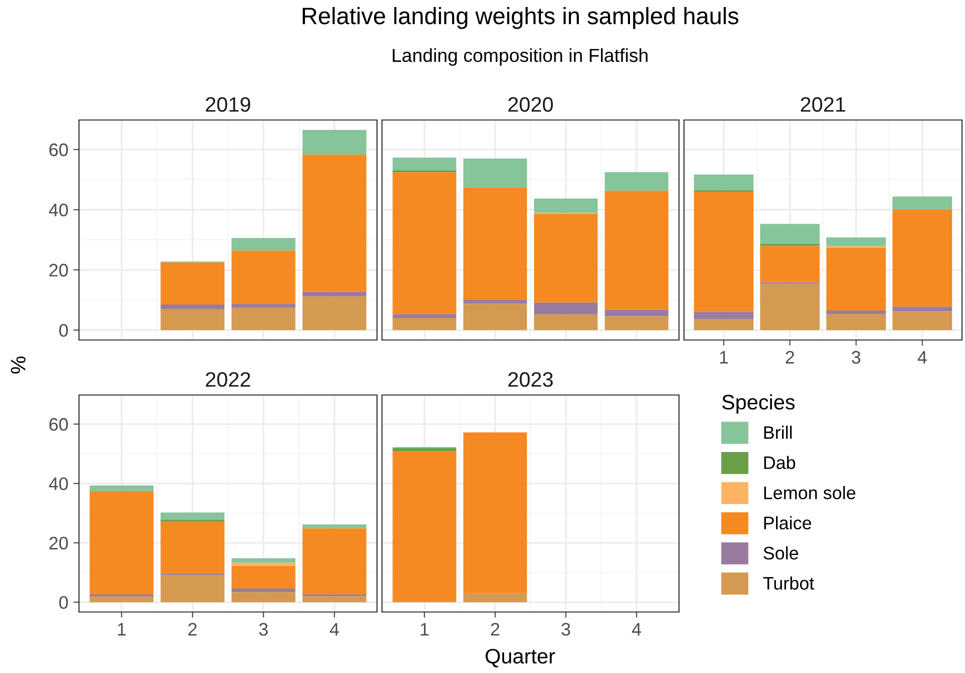  What do you see at coordinates (520, 658) in the screenshot?
I see `x-axis-title: Quarter` at bounding box center [520, 658].